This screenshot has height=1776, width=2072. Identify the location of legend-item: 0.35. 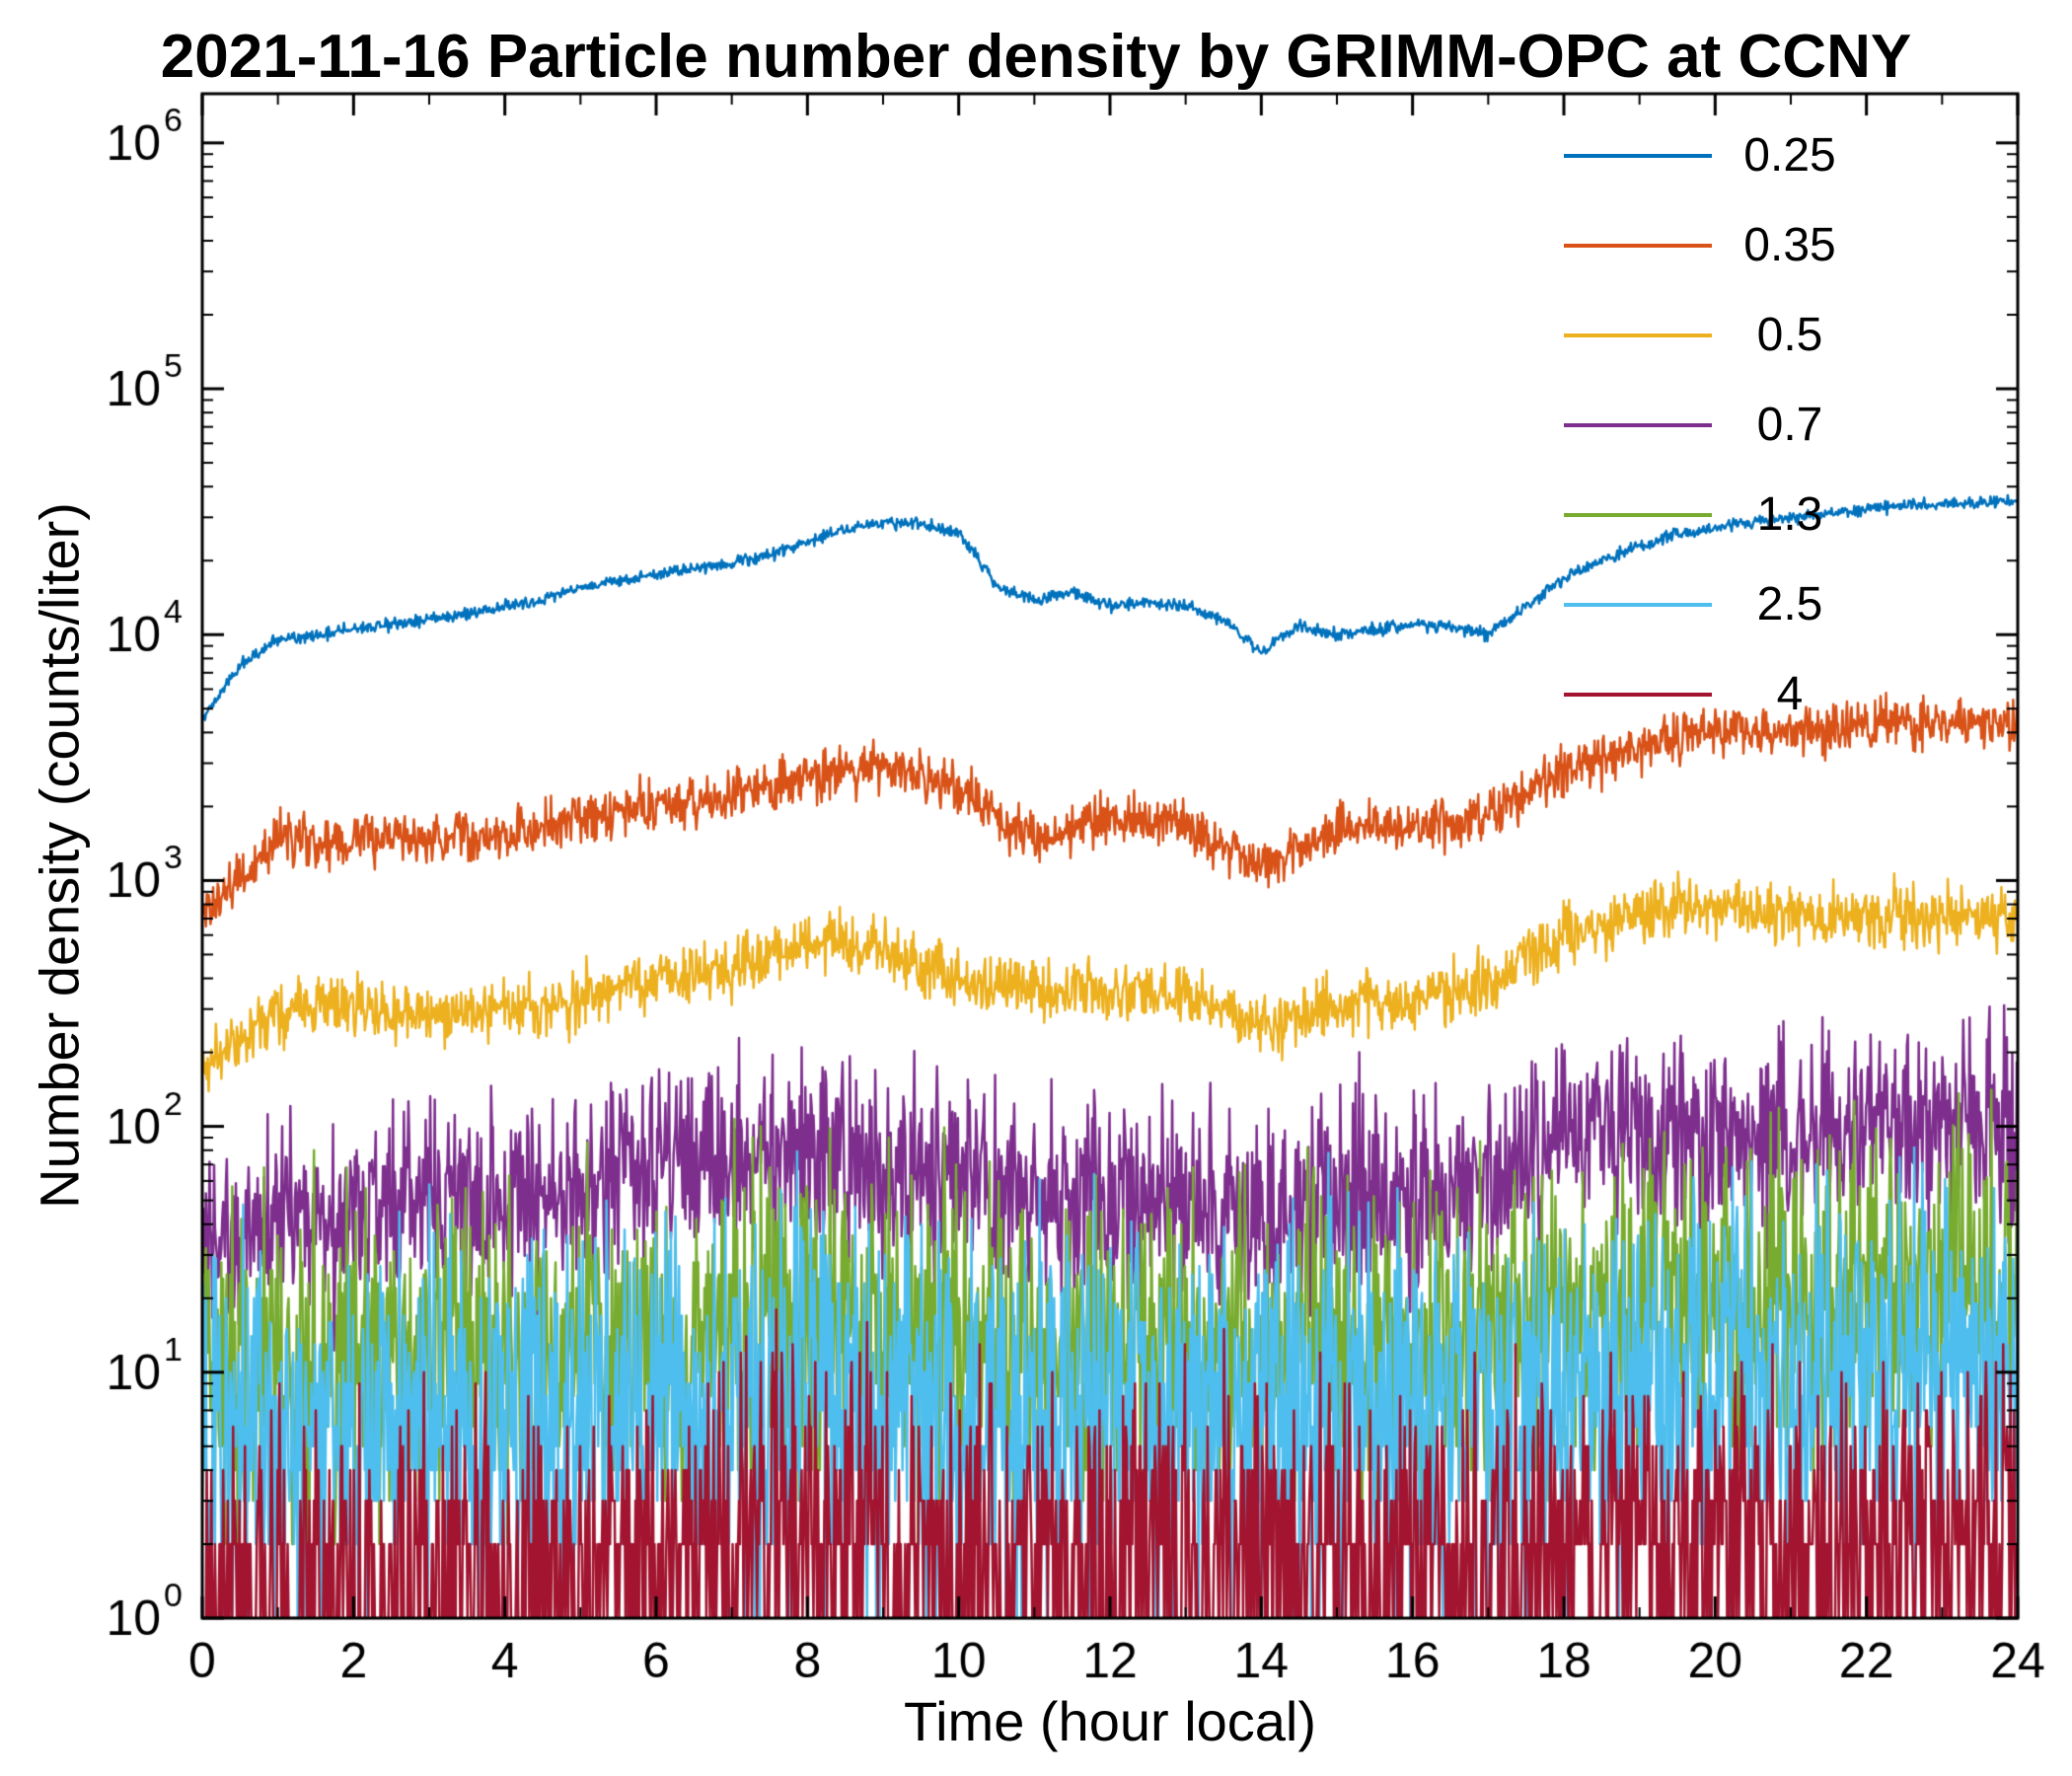
(1704, 245).